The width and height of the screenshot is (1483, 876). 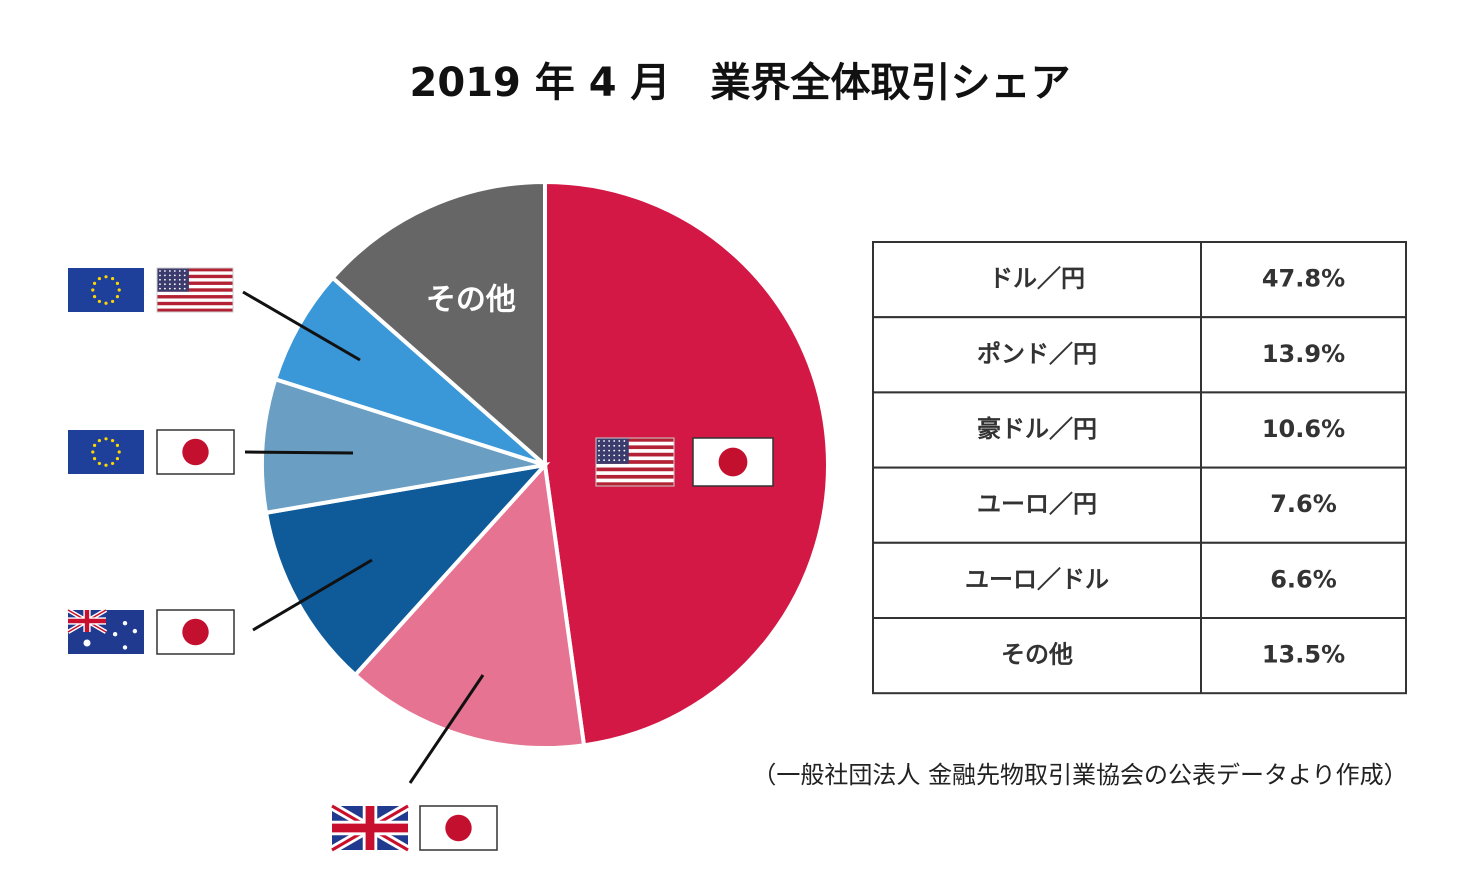 I want to click on table-category: その他, so click(x=1037, y=655).